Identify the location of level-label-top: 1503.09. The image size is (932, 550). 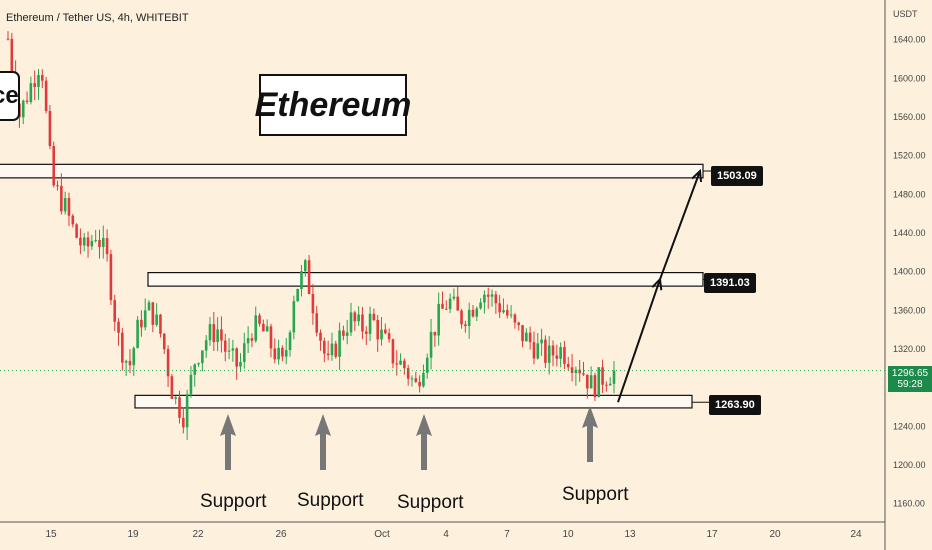
(737, 176).